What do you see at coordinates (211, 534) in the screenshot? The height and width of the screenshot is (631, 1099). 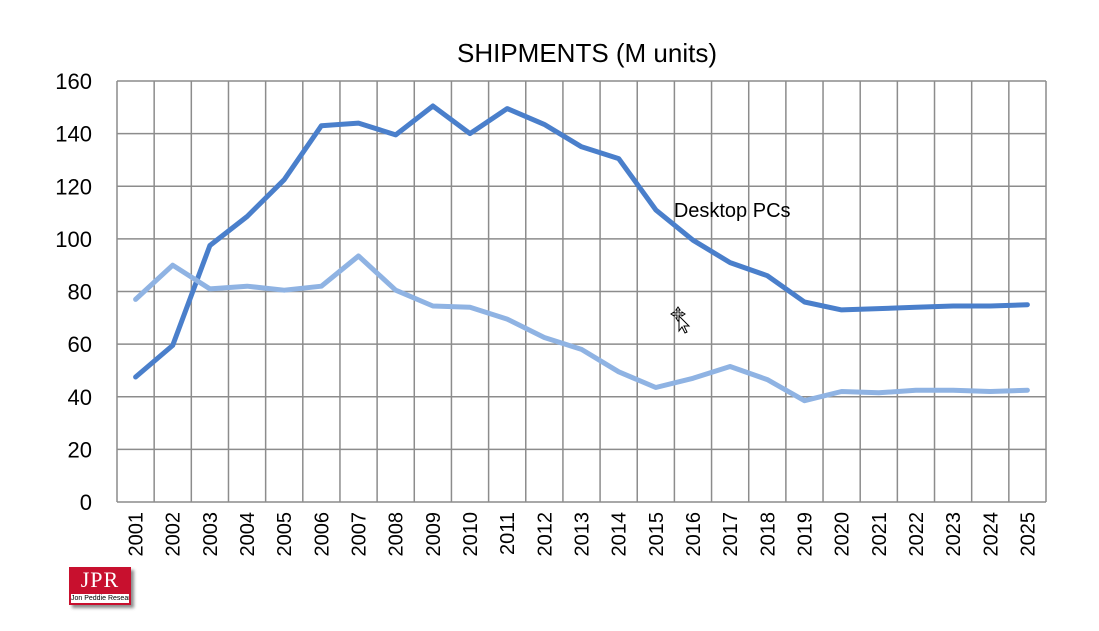 I see `x-tick-label: 2003` at bounding box center [211, 534].